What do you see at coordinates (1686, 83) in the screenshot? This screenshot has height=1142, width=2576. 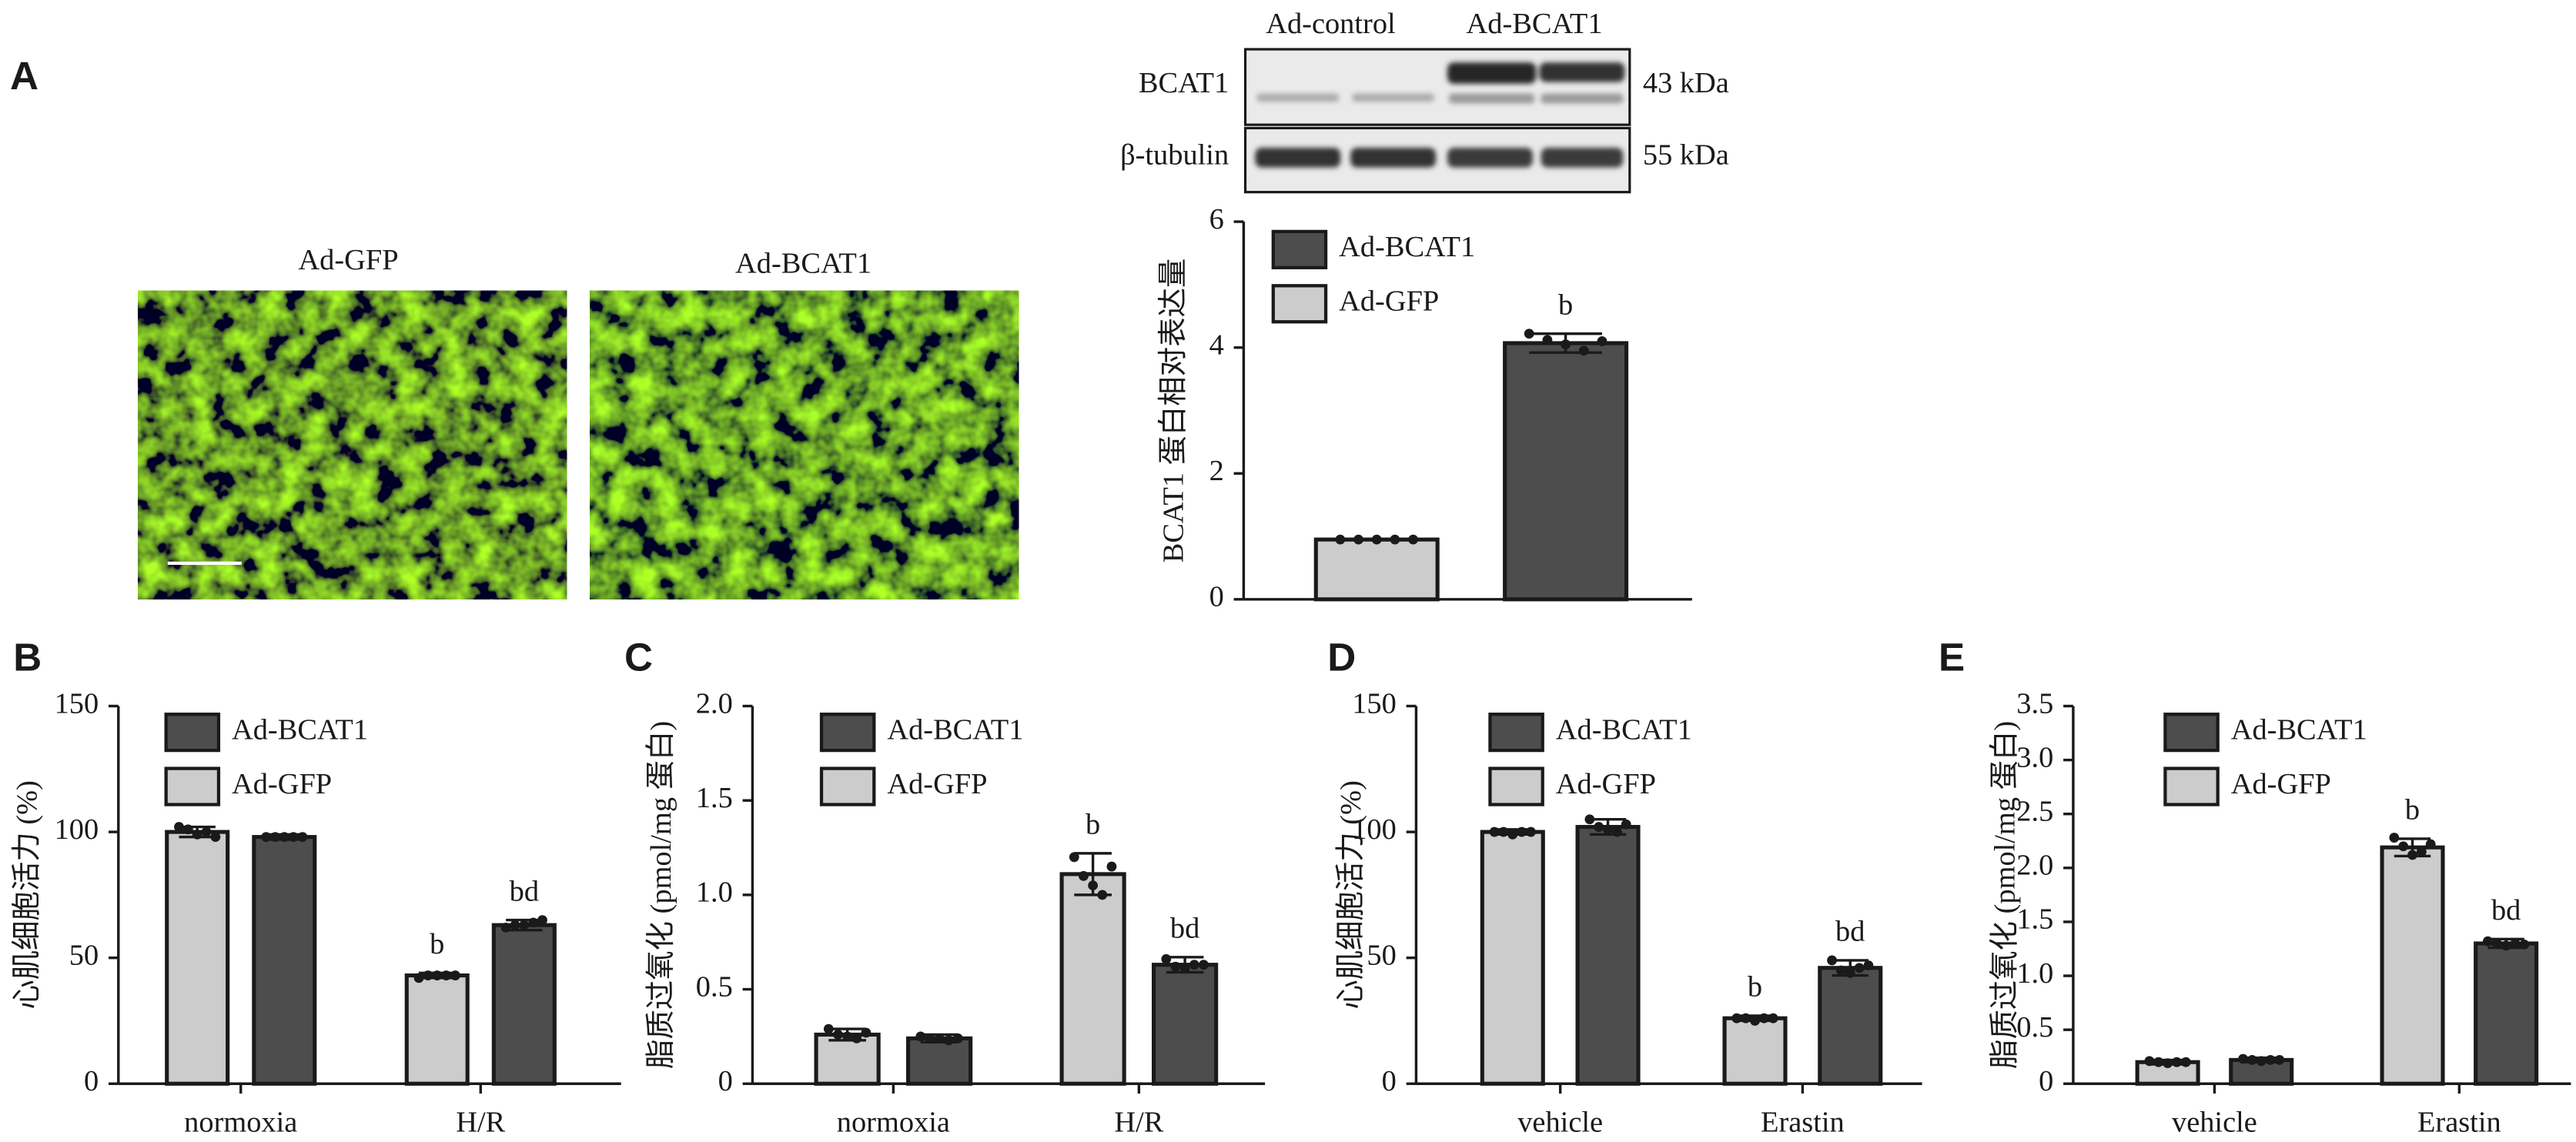 I see `blot-size: 43 kDa` at bounding box center [1686, 83].